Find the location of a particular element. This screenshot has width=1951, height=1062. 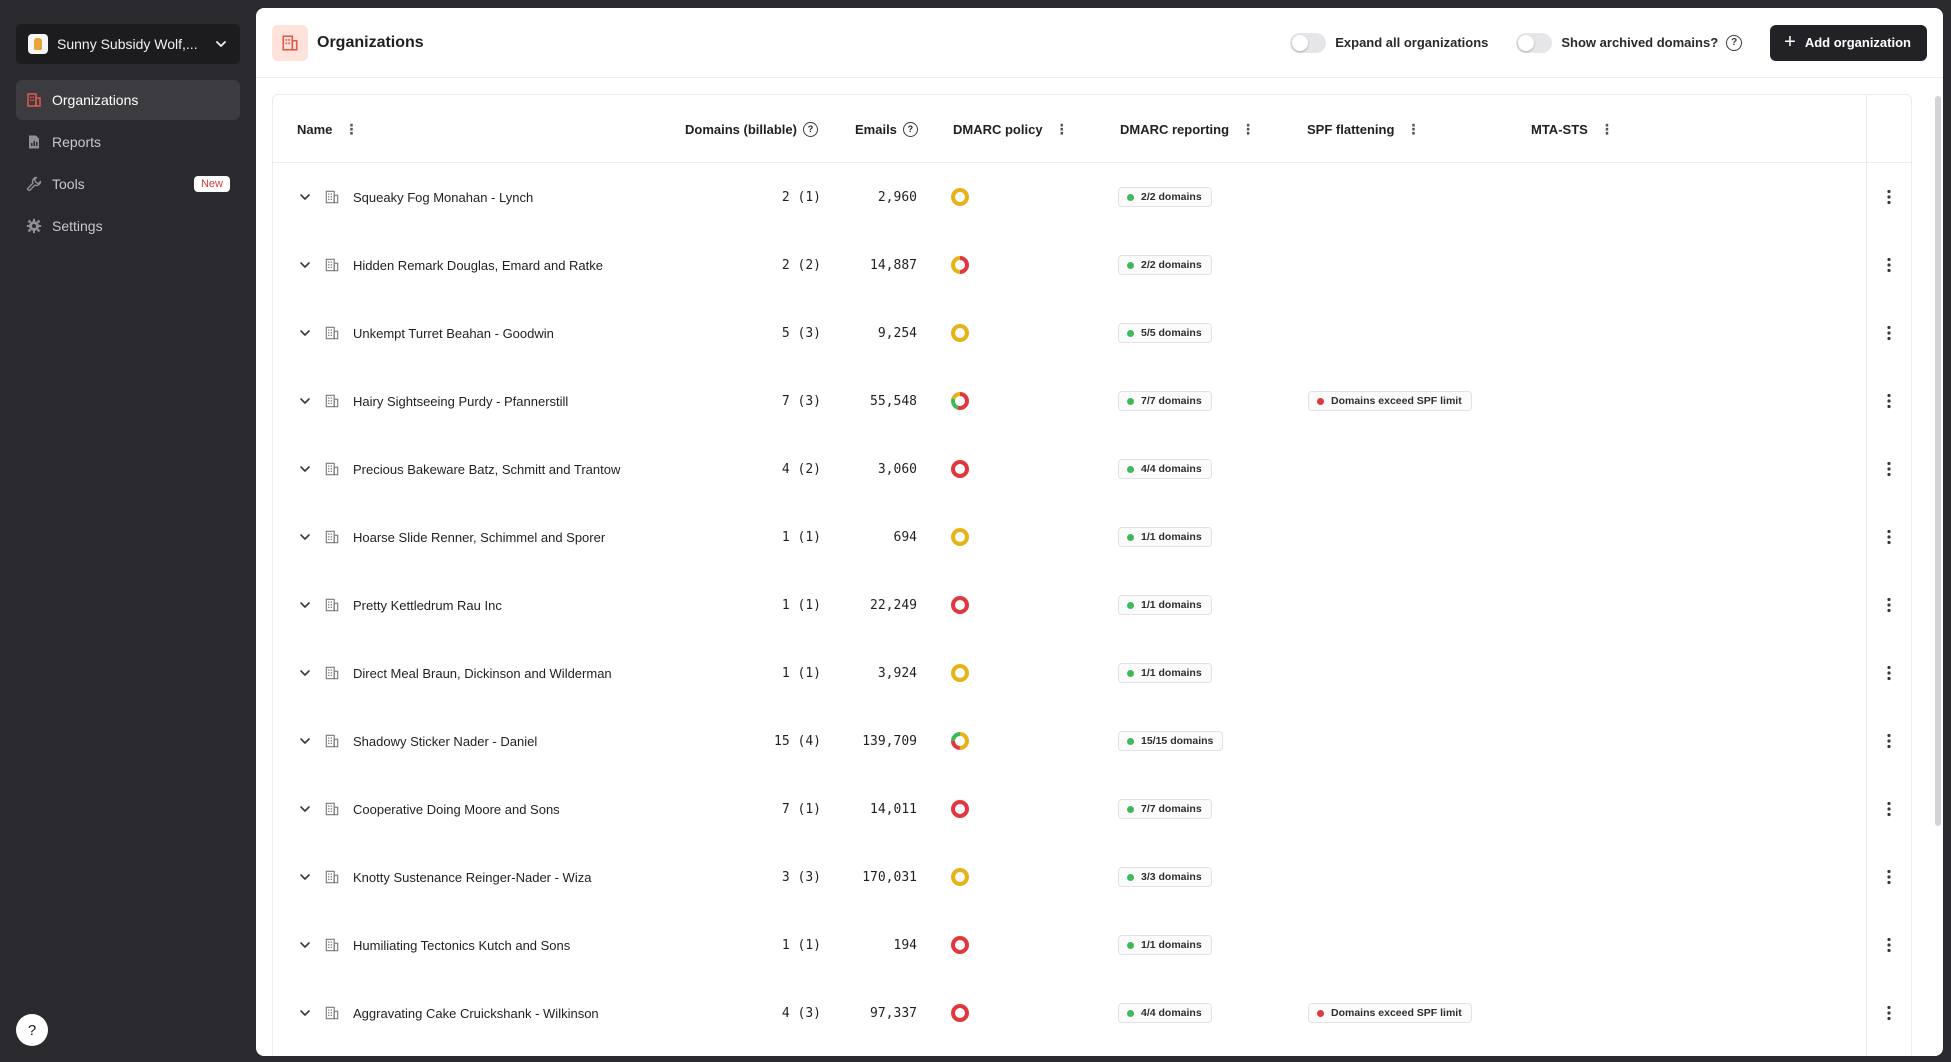

sidebar-item-reports: Reports is located at coordinates (128, 142).